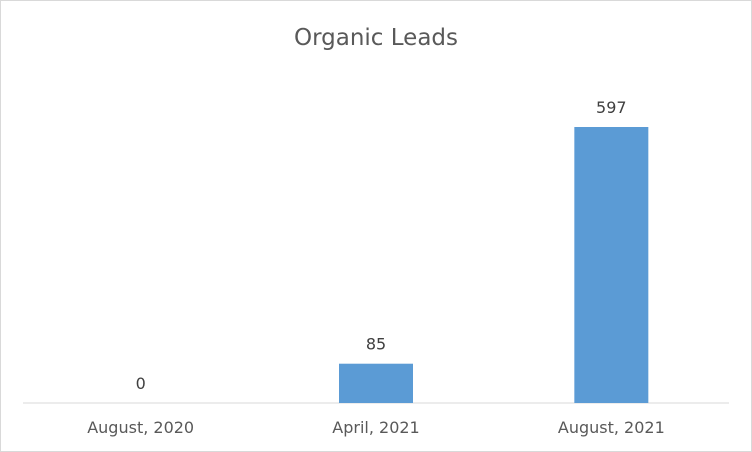 This screenshot has height=452, width=752. I want to click on x-tick-label-1: April, 2021, so click(375, 427).